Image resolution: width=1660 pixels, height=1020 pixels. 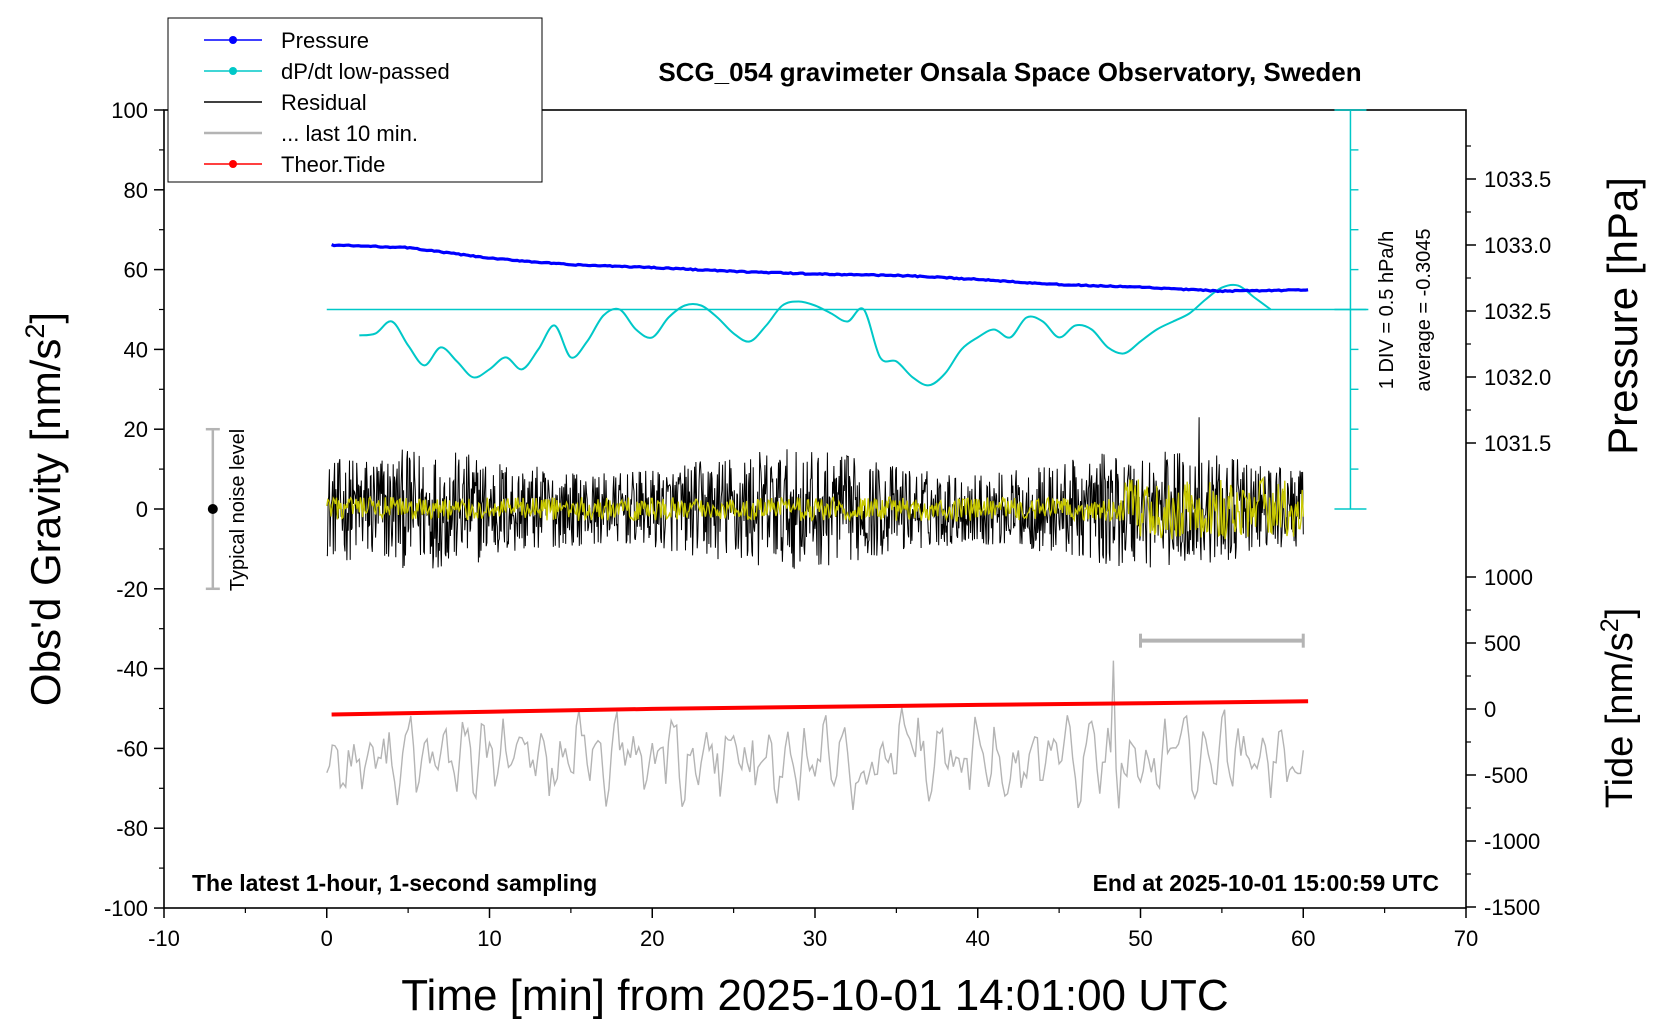 I want to click on noise-level-indicator, so click(x=212, y=509).